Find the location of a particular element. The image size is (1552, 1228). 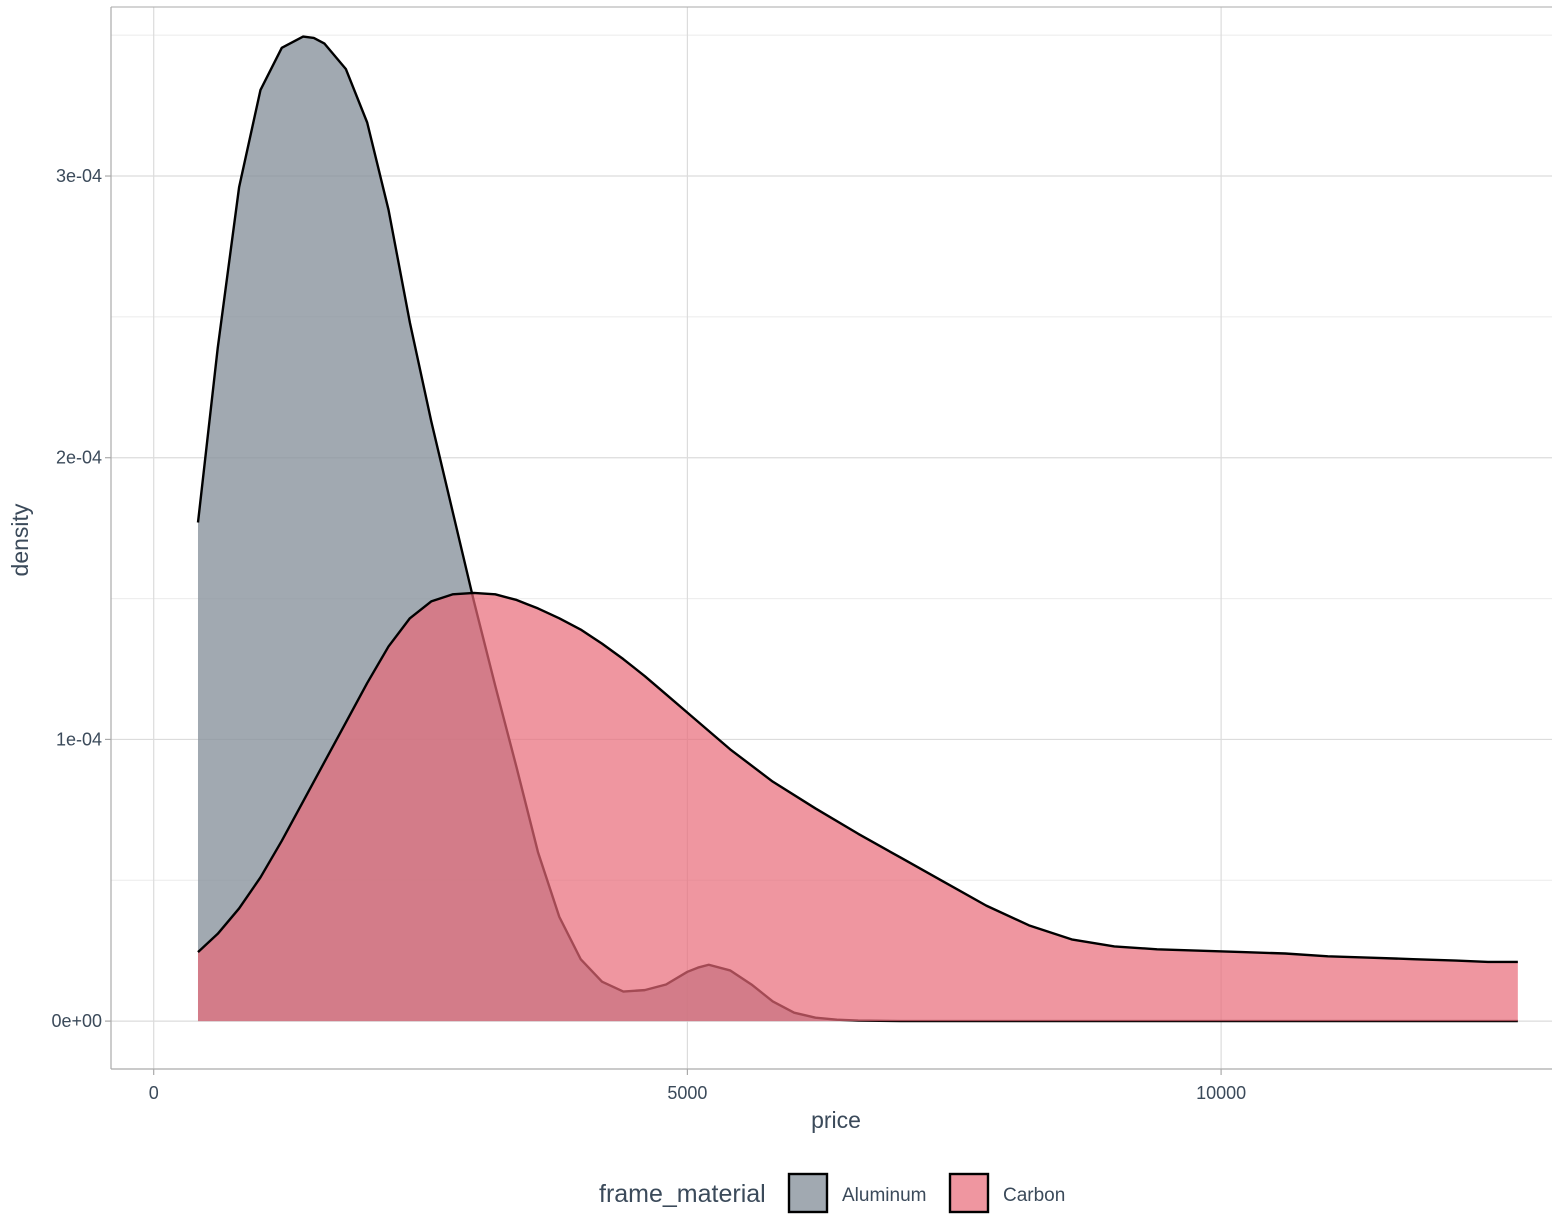

legend-label-carbon: Carbon is located at coordinates (1034, 1195).